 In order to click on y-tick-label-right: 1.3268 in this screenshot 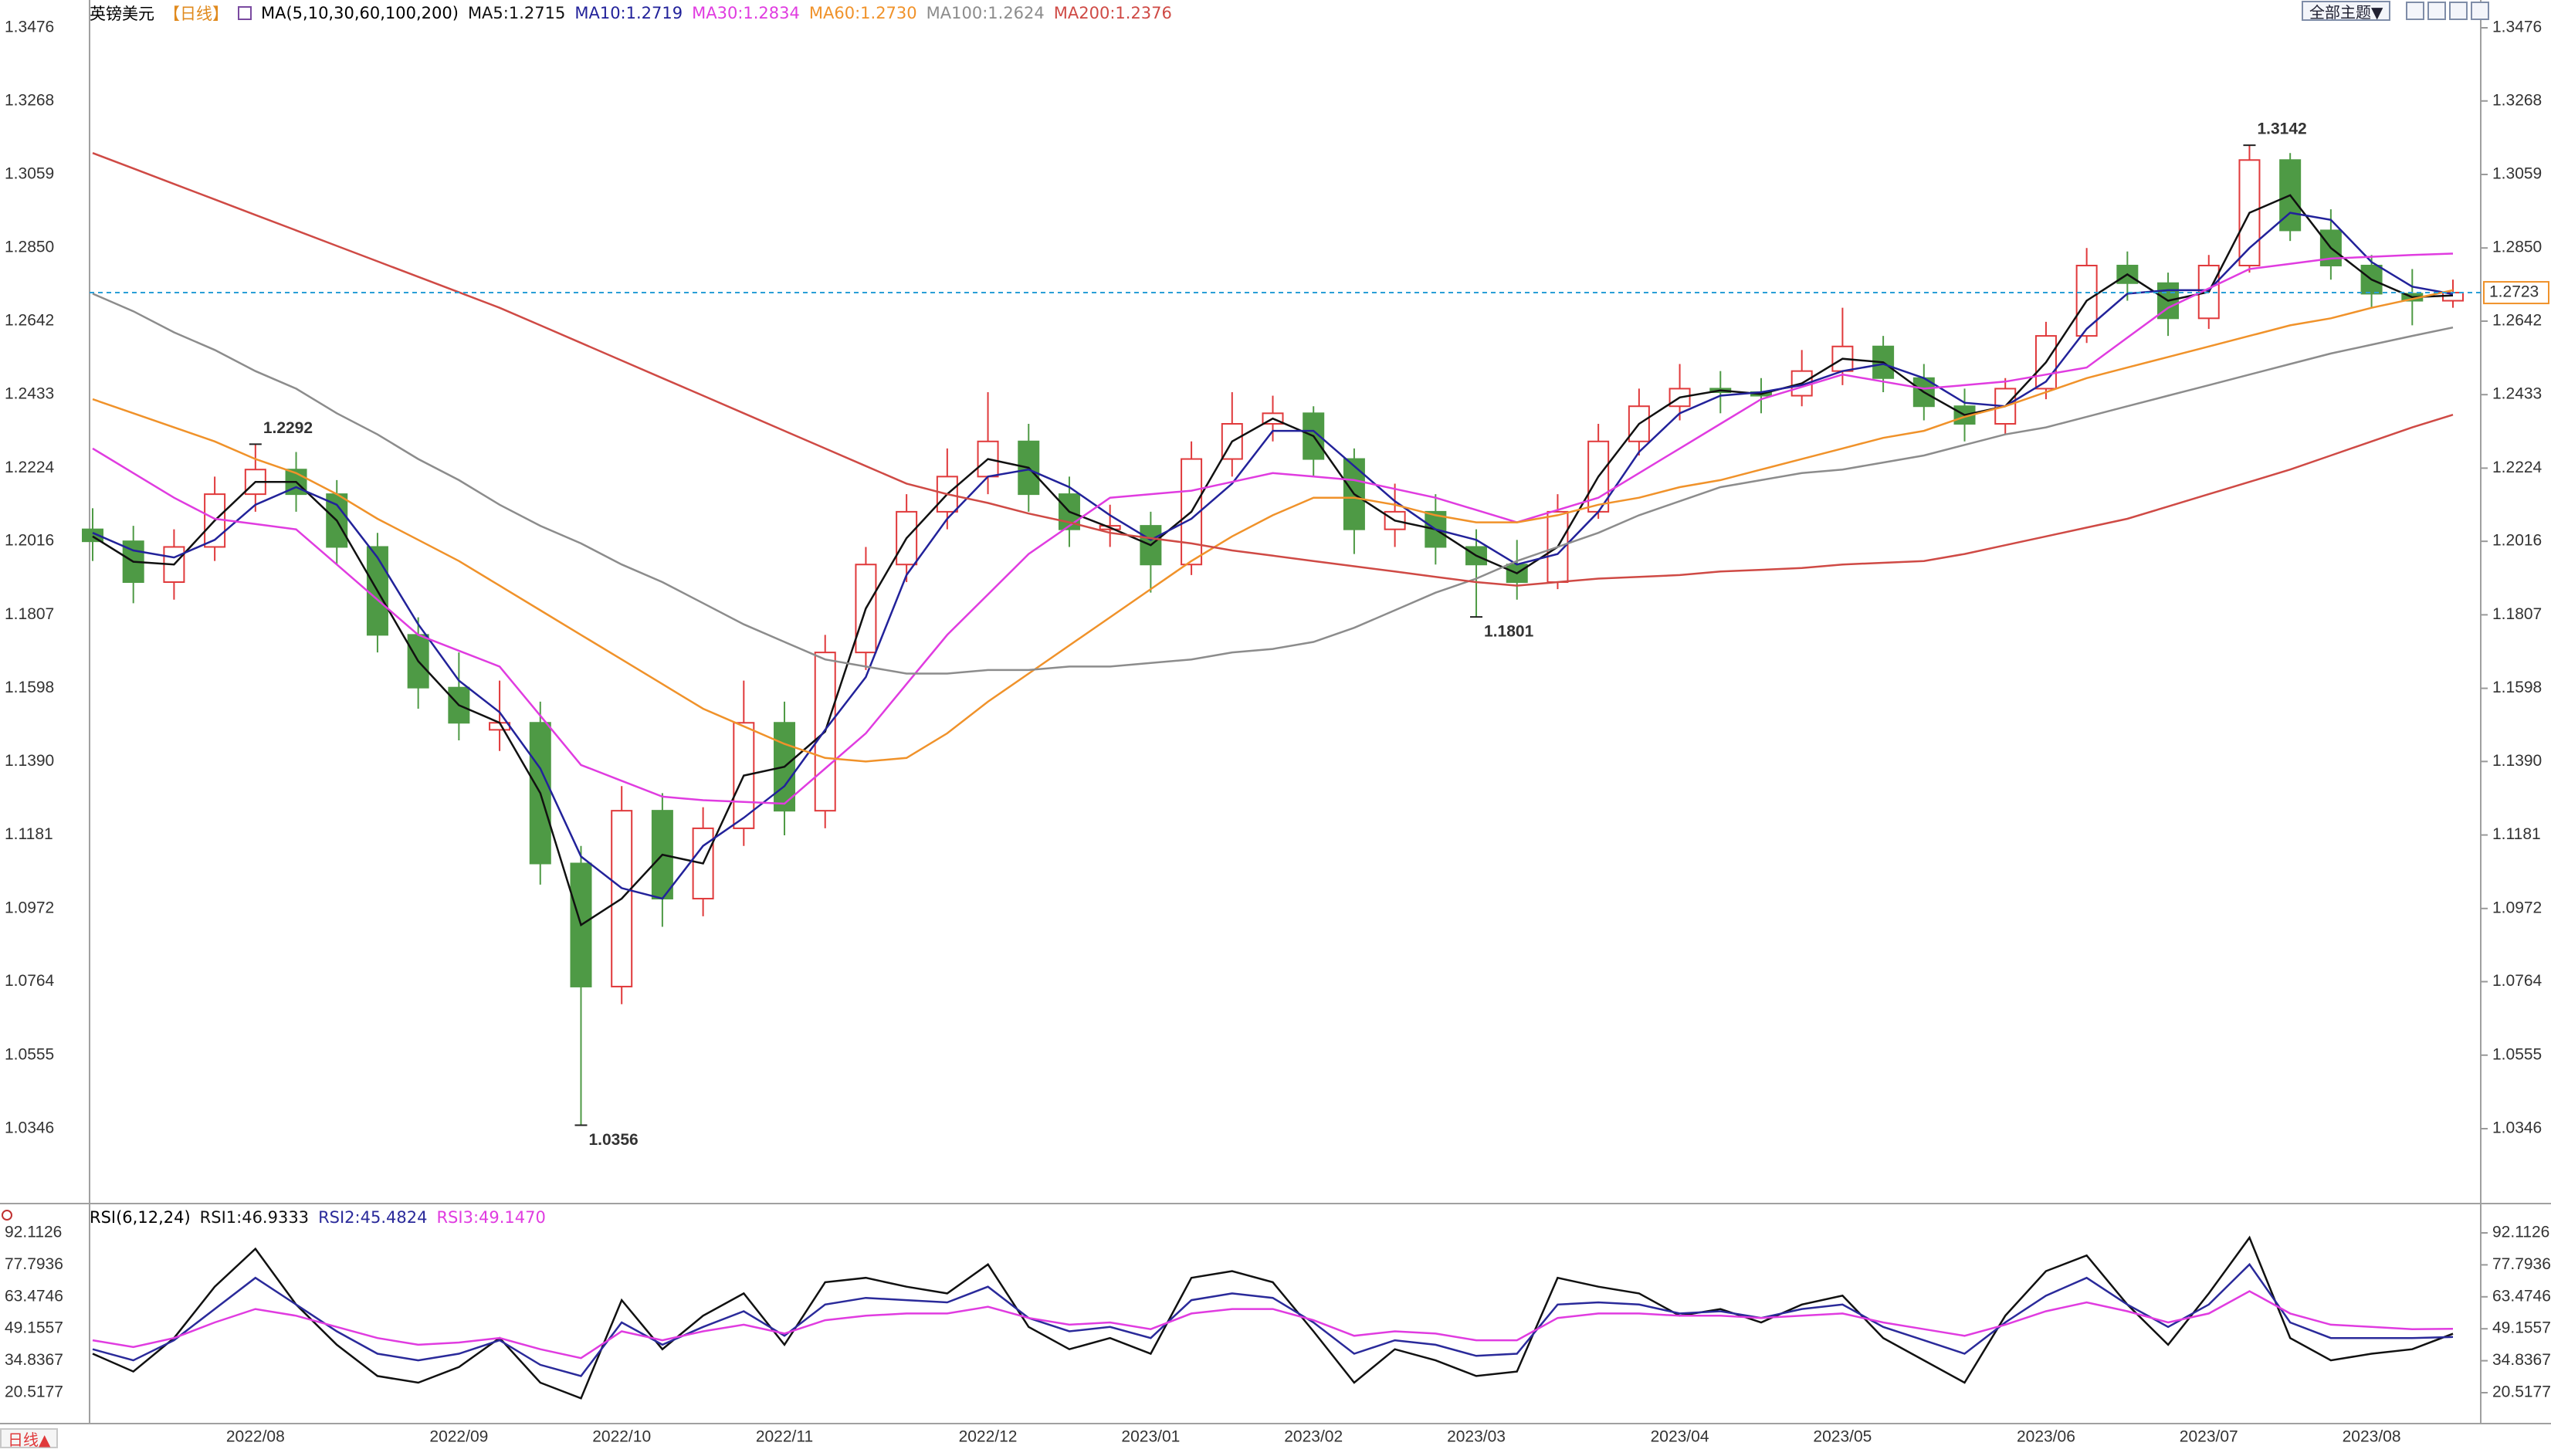, I will do `click(2517, 100)`.